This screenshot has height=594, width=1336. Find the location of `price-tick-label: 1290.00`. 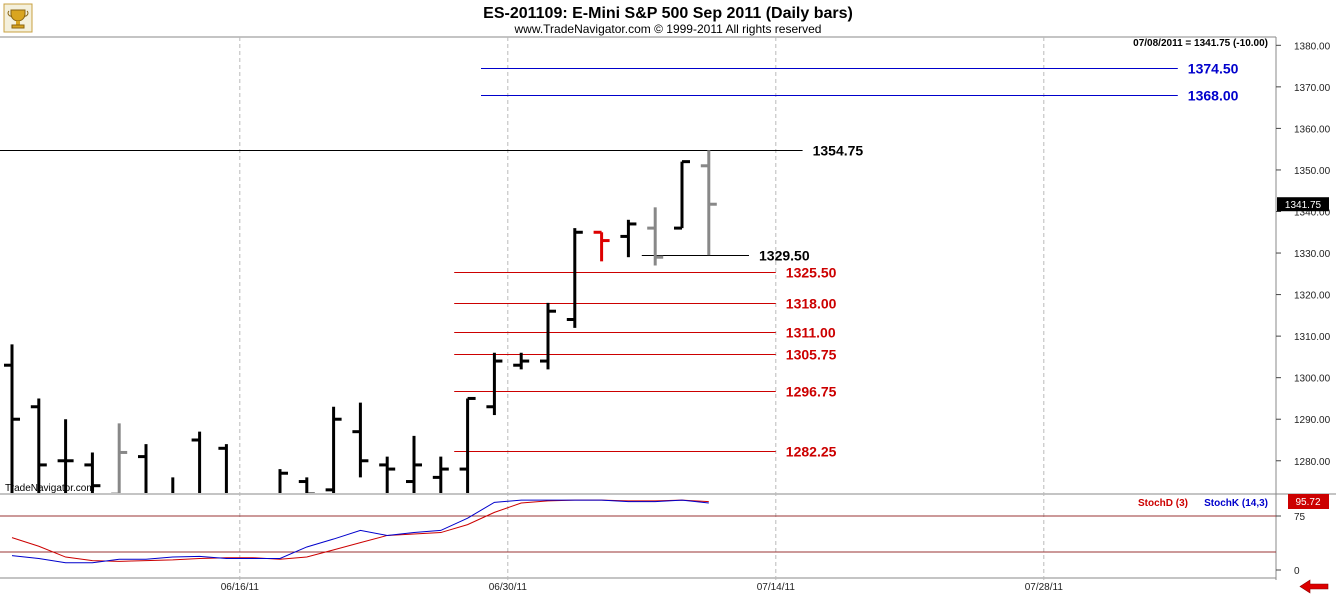

price-tick-label: 1290.00 is located at coordinates (1312, 420).